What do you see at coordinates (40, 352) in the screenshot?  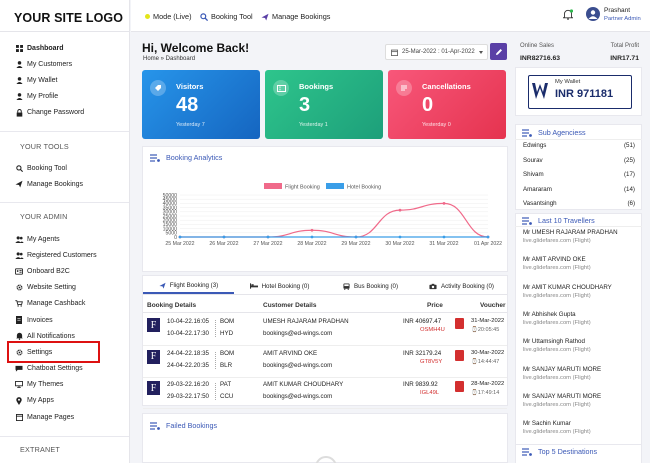 I see `sidebar-item-label: Settings` at bounding box center [40, 352].